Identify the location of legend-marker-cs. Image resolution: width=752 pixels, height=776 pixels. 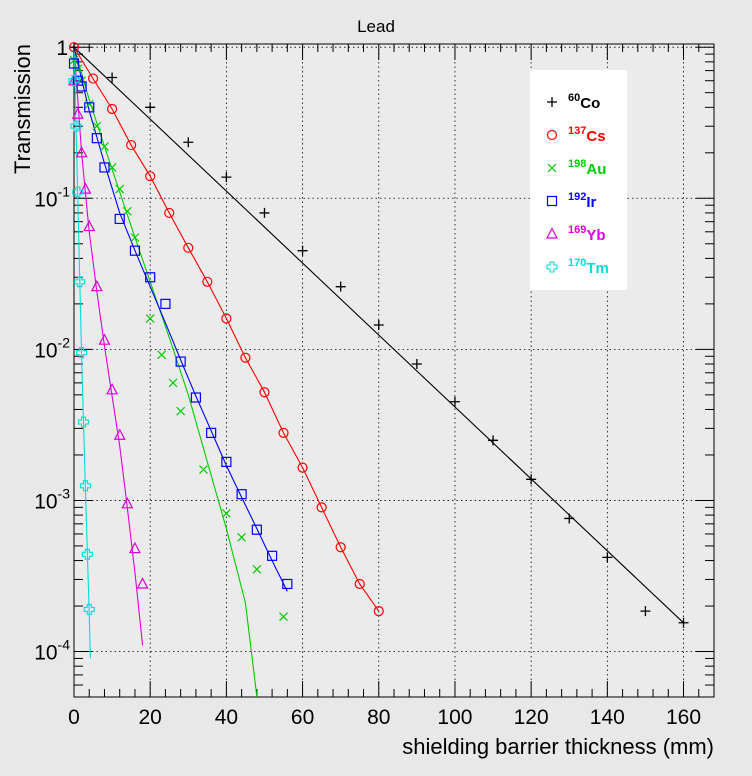
(552, 135).